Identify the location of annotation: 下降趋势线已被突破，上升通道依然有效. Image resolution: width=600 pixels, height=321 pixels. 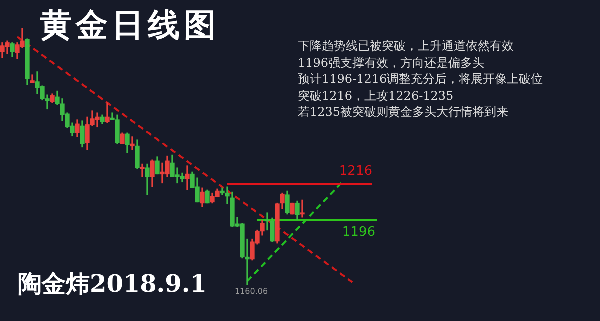
(406, 46).